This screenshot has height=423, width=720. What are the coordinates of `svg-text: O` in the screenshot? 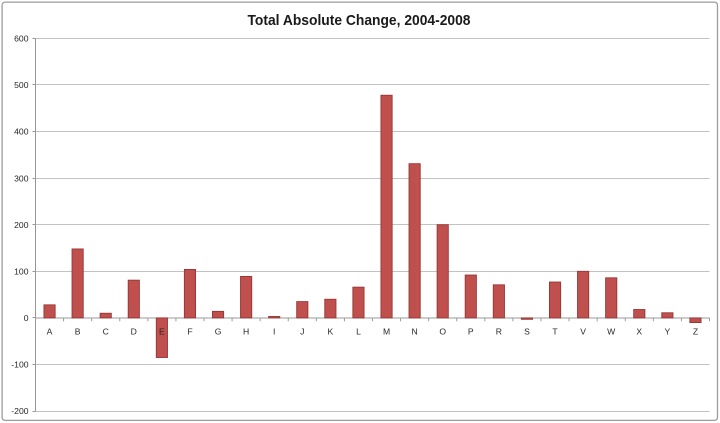 It's located at (442, 331).